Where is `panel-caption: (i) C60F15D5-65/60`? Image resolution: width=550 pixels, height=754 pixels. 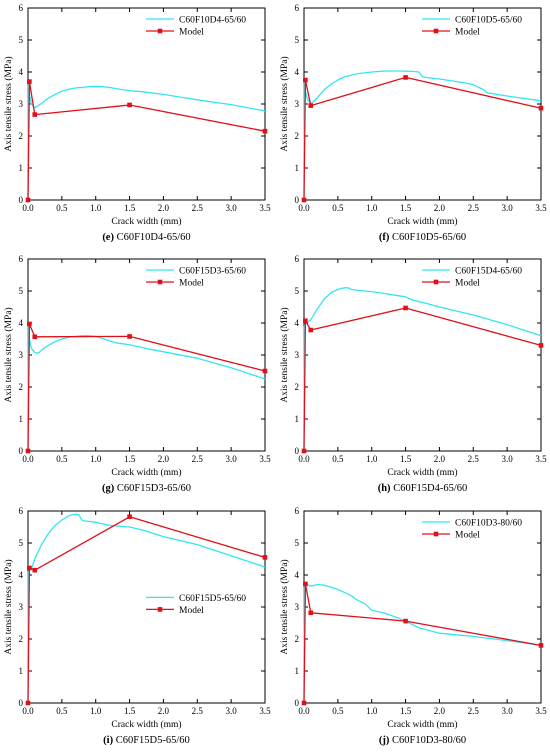
panel-caption: (i) C60F15D5-65/60 is located at coordinates (146, 740).